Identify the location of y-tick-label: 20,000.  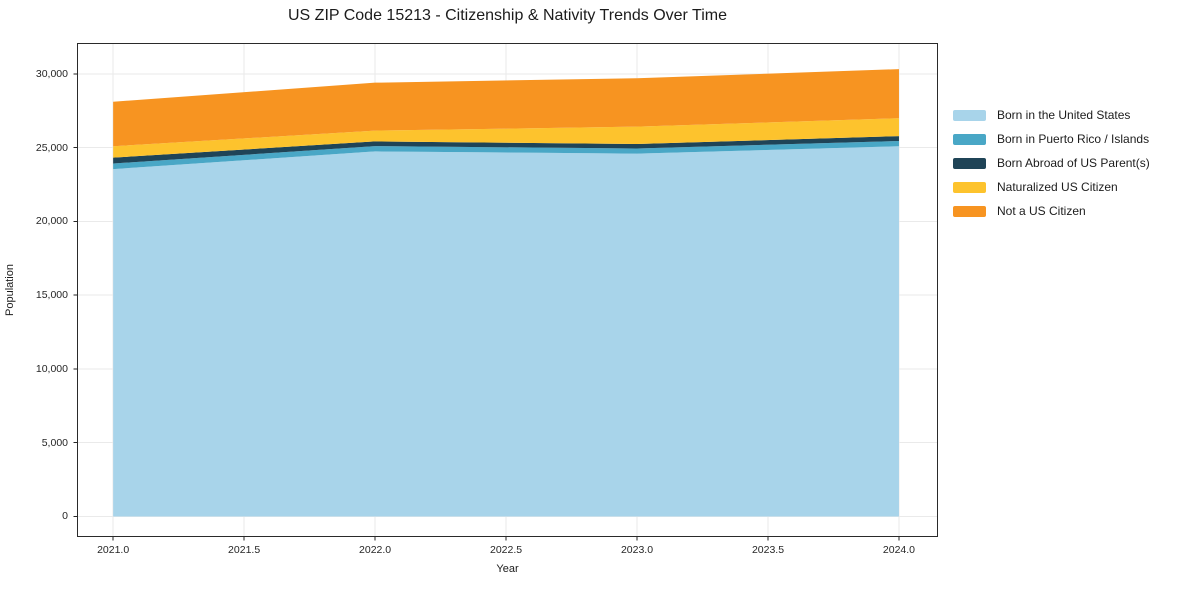
(51, 221).